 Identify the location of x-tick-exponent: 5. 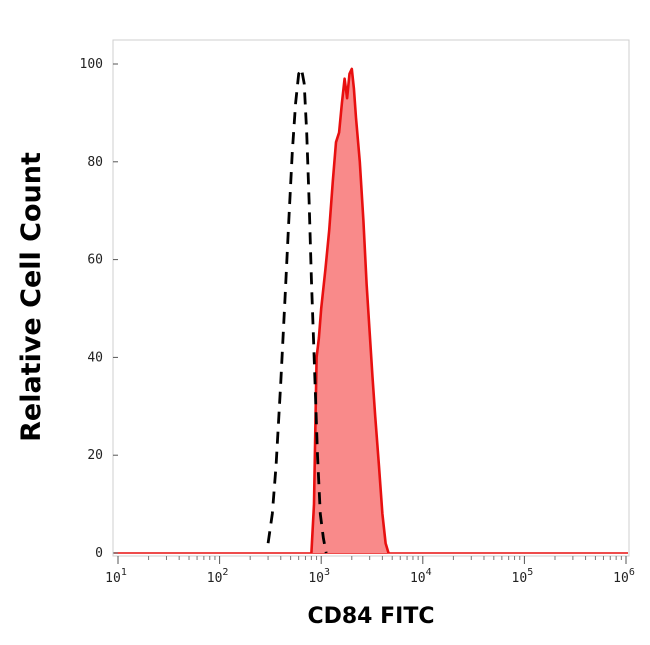
(530, 572).